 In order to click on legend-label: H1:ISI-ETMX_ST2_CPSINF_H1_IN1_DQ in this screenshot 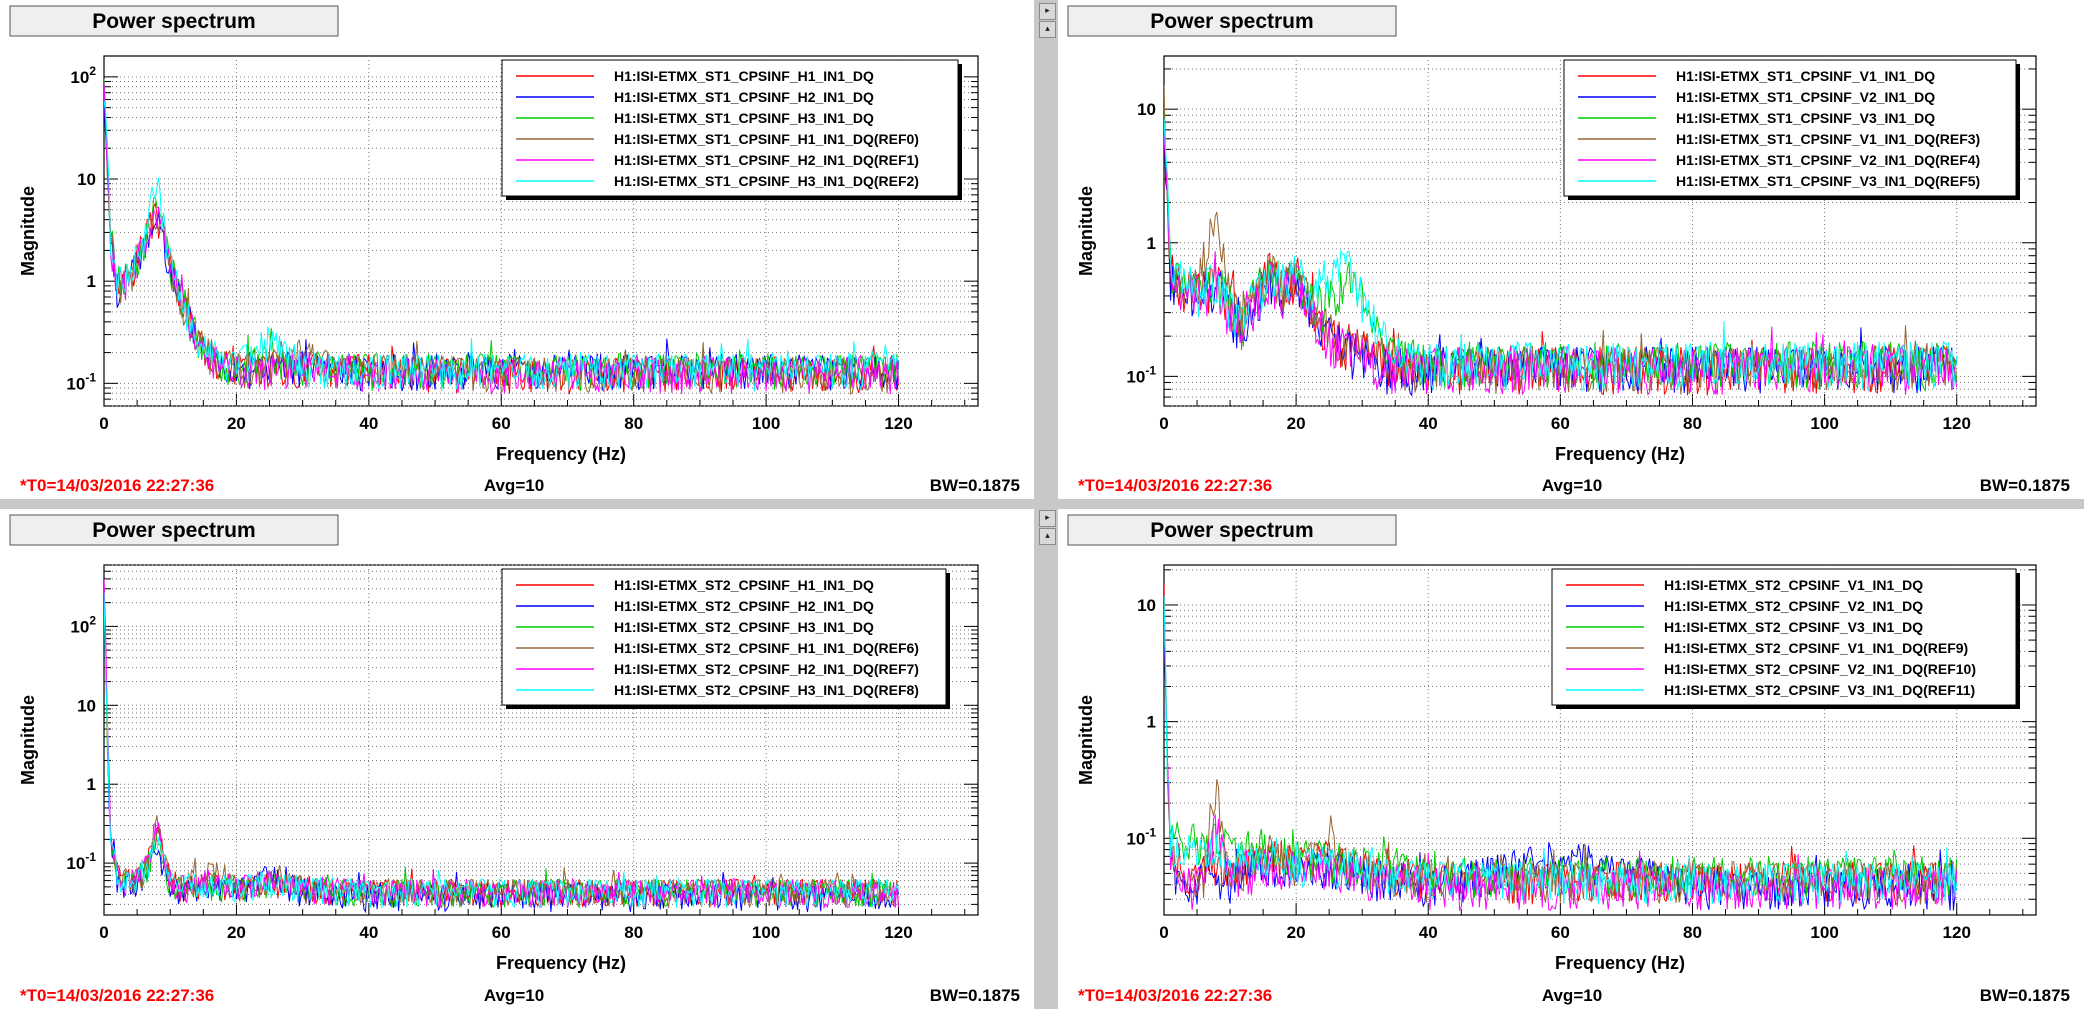, I will do `click(744, 585)`.